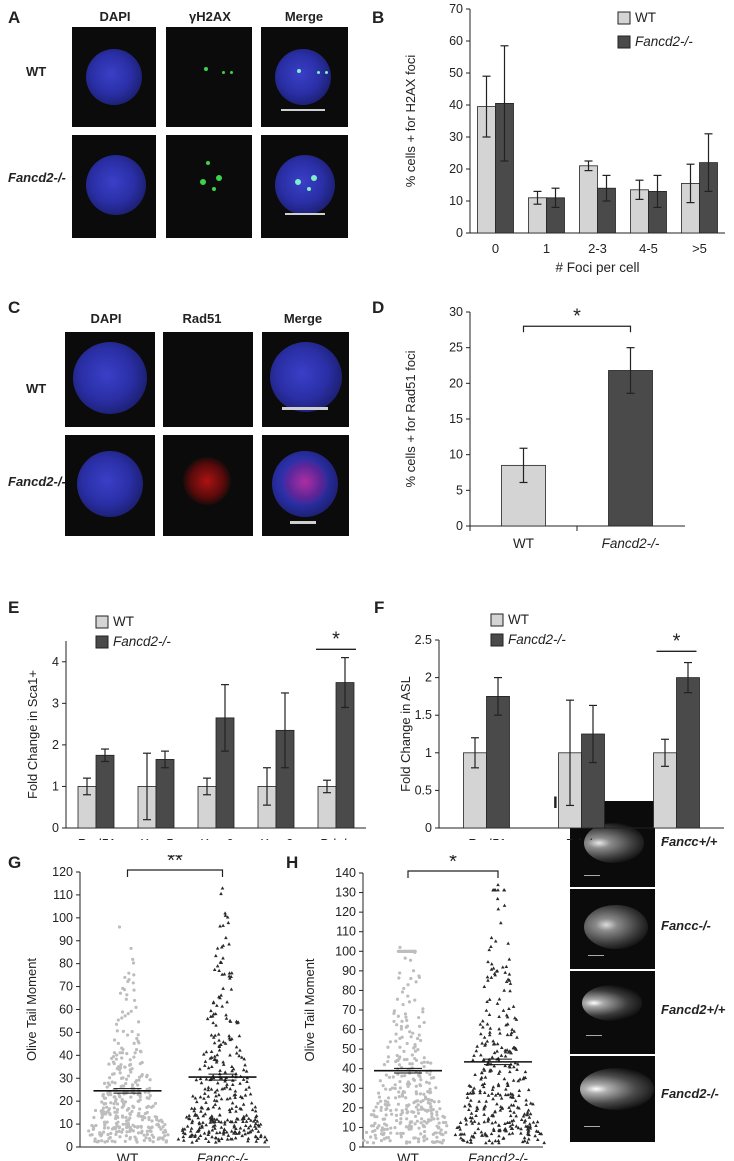 This screenshot has width=734, height=1161. Describe the element at coordinates (345, 951) in the screenshot. I see `y-tick-label: 100` at that location.